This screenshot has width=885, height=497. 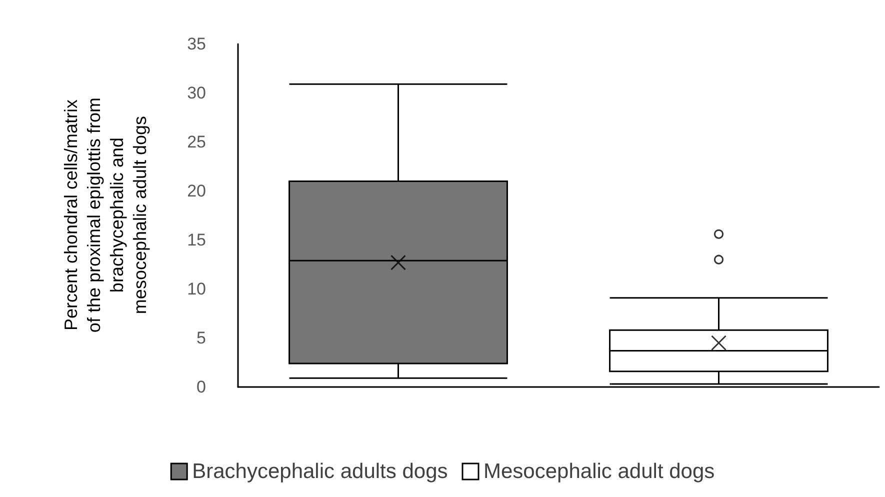 I want to click on legend-label: Mesocephalic adult dogs, so click(x=599, y=471).